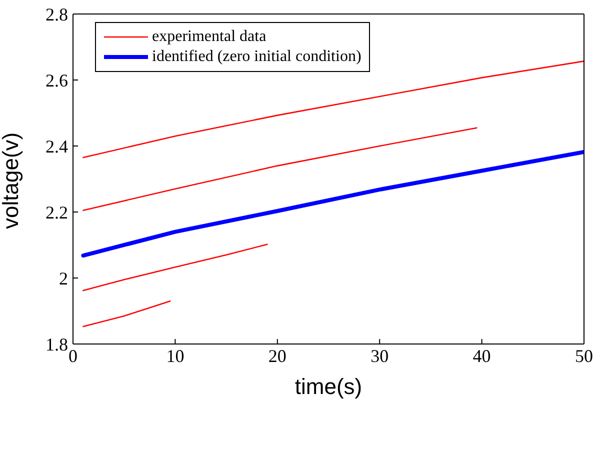 This screenshot has height=449, width=597. What do you see at coordinates (584, 356) in the screenshot?
I see `x-tick-label: 50` at bounding box center [584, 356].